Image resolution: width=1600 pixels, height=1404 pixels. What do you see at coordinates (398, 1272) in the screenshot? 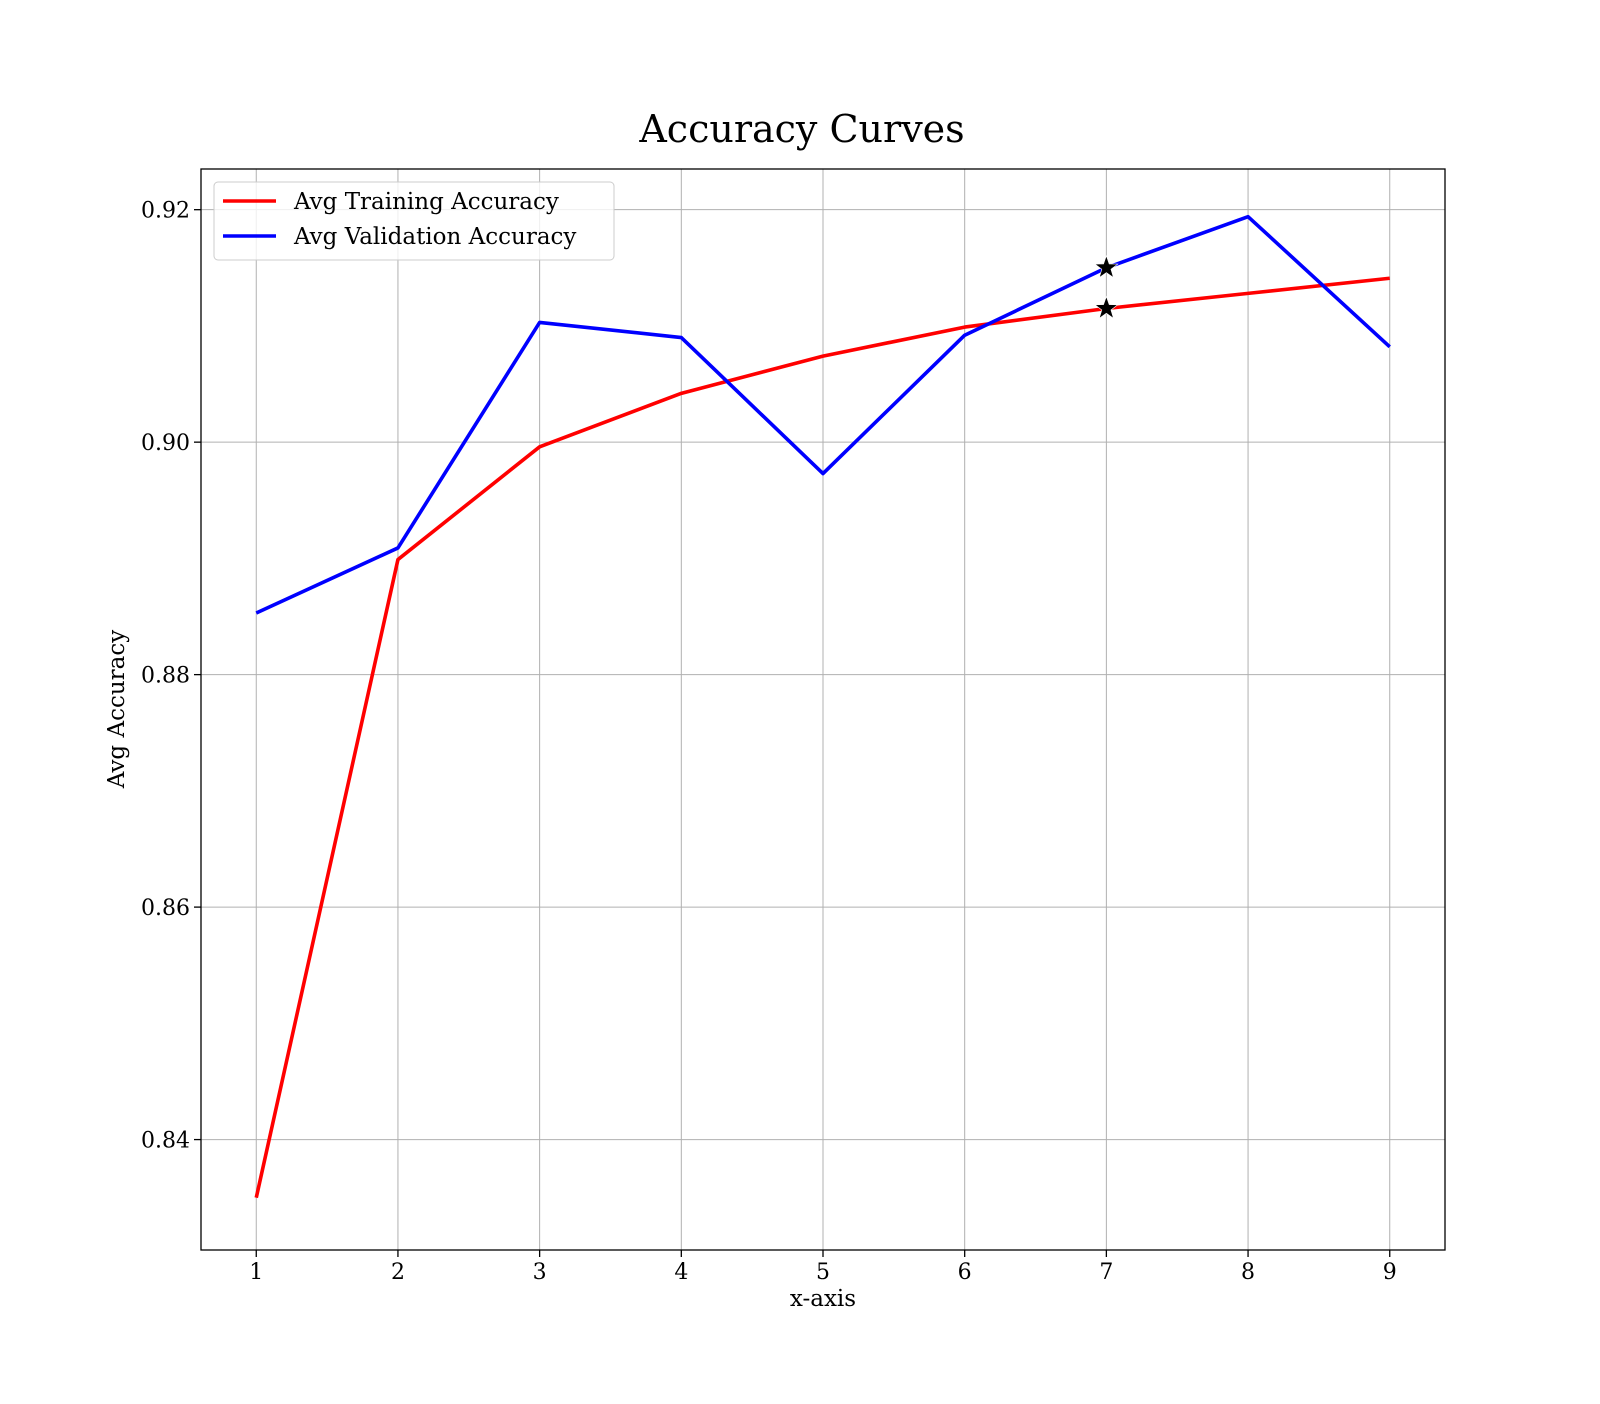
I see `x-tick-label: 2` at bounding box center [398, 1272].